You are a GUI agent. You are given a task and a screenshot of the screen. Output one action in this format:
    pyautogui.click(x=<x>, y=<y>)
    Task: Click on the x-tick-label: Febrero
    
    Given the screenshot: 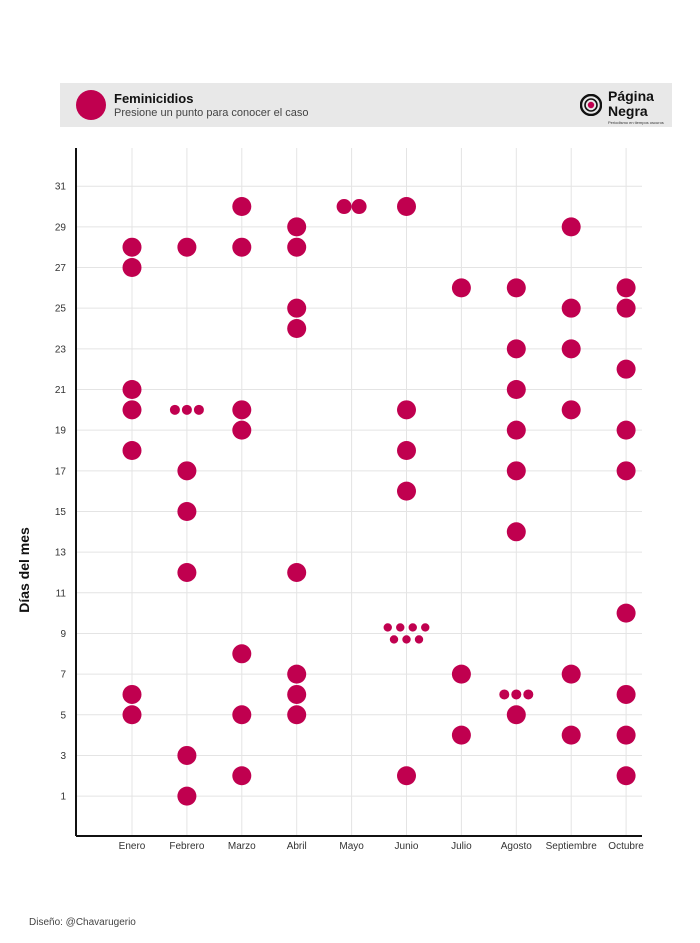 What is the action you would take?
    pyautogui.click(x=186, y=846)
    